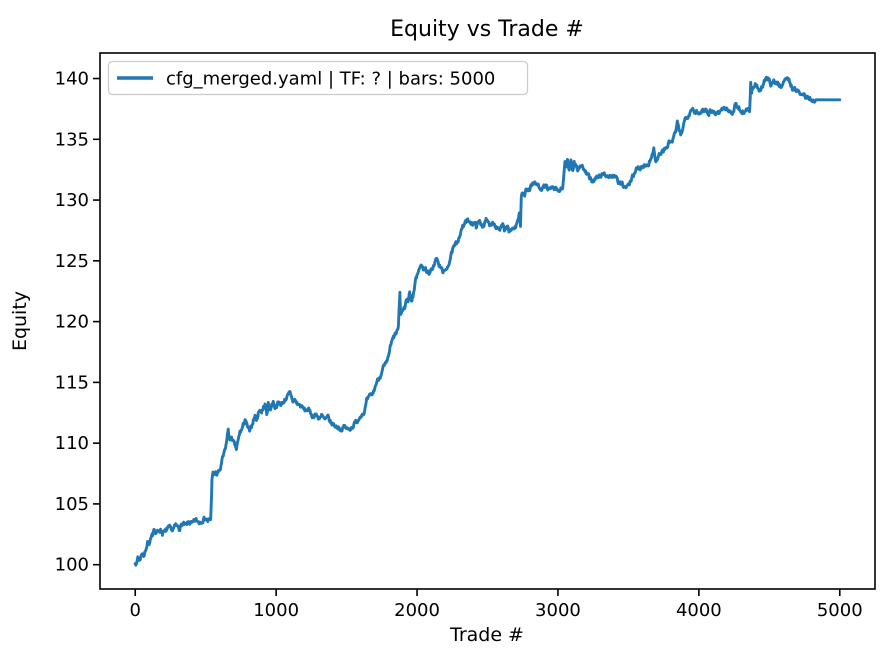 The height and width of the screenshot is (672, 896). Describe the element at coordinates (330, 79) in the screenshot. I see `legend-label: cfg_merged.yaml | TF: ? | bars: 5000` at that location.